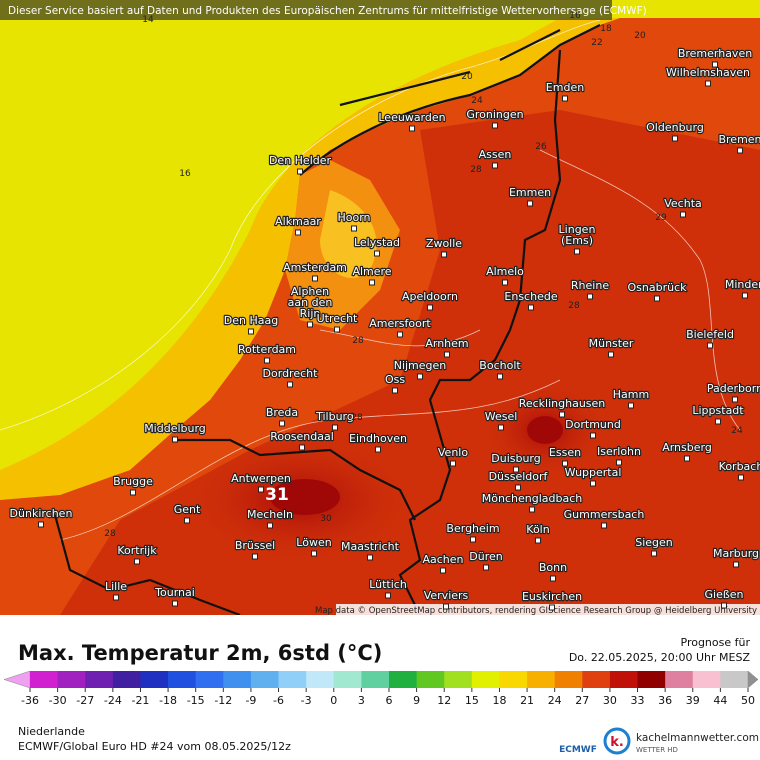 This screenshot has width=760, height=760. I want to click on city-label: Antwerpen, so click(261, 478).